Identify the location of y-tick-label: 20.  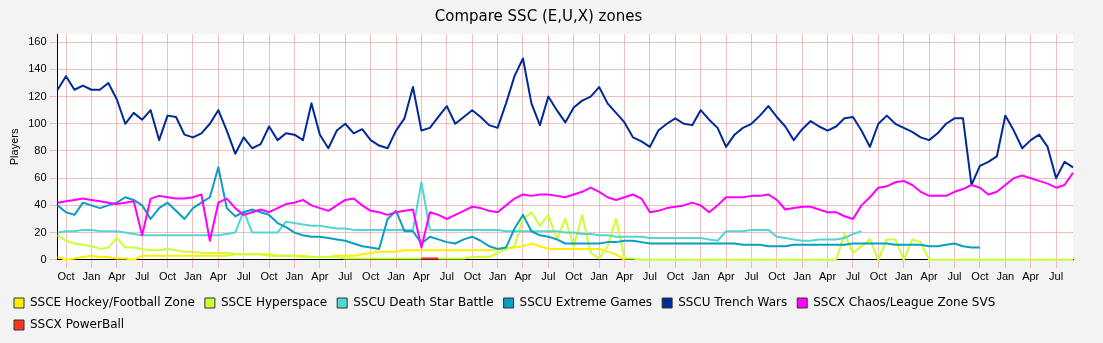
(40, 231).